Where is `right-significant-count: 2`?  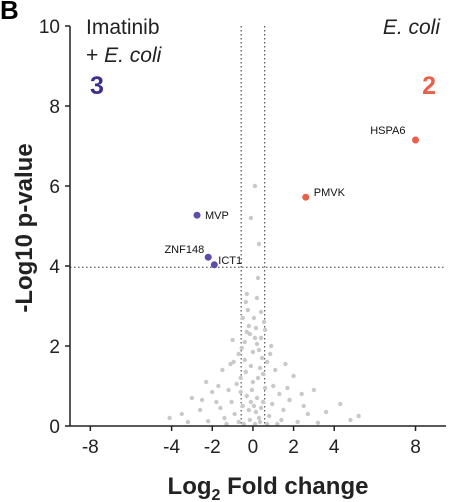
right-significant-count: 2 is located at coordinates (429, 86).